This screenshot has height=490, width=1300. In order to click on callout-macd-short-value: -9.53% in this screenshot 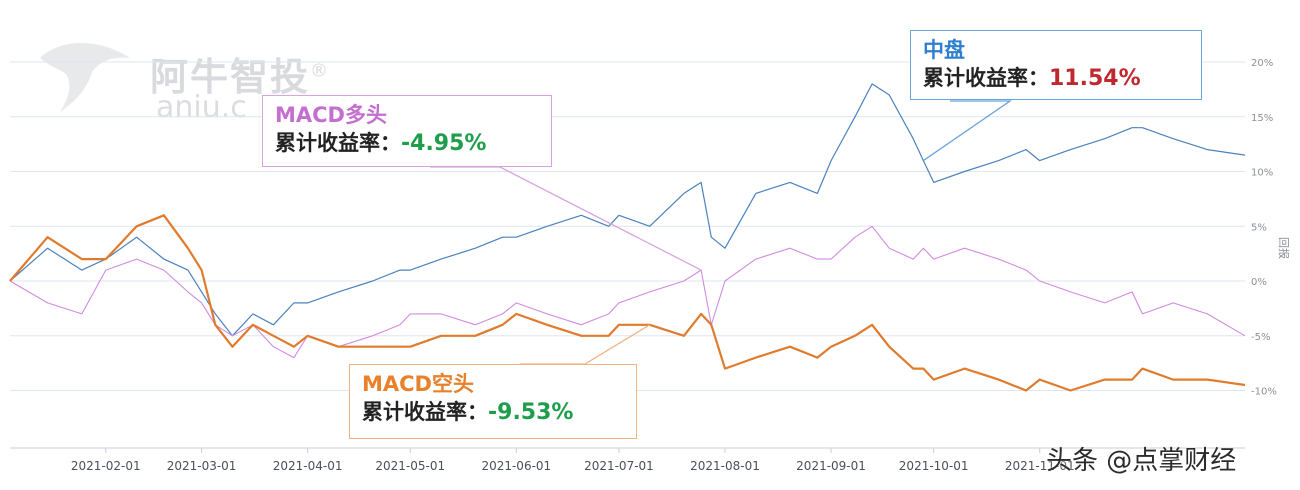, I will do `click(531, 412)`.